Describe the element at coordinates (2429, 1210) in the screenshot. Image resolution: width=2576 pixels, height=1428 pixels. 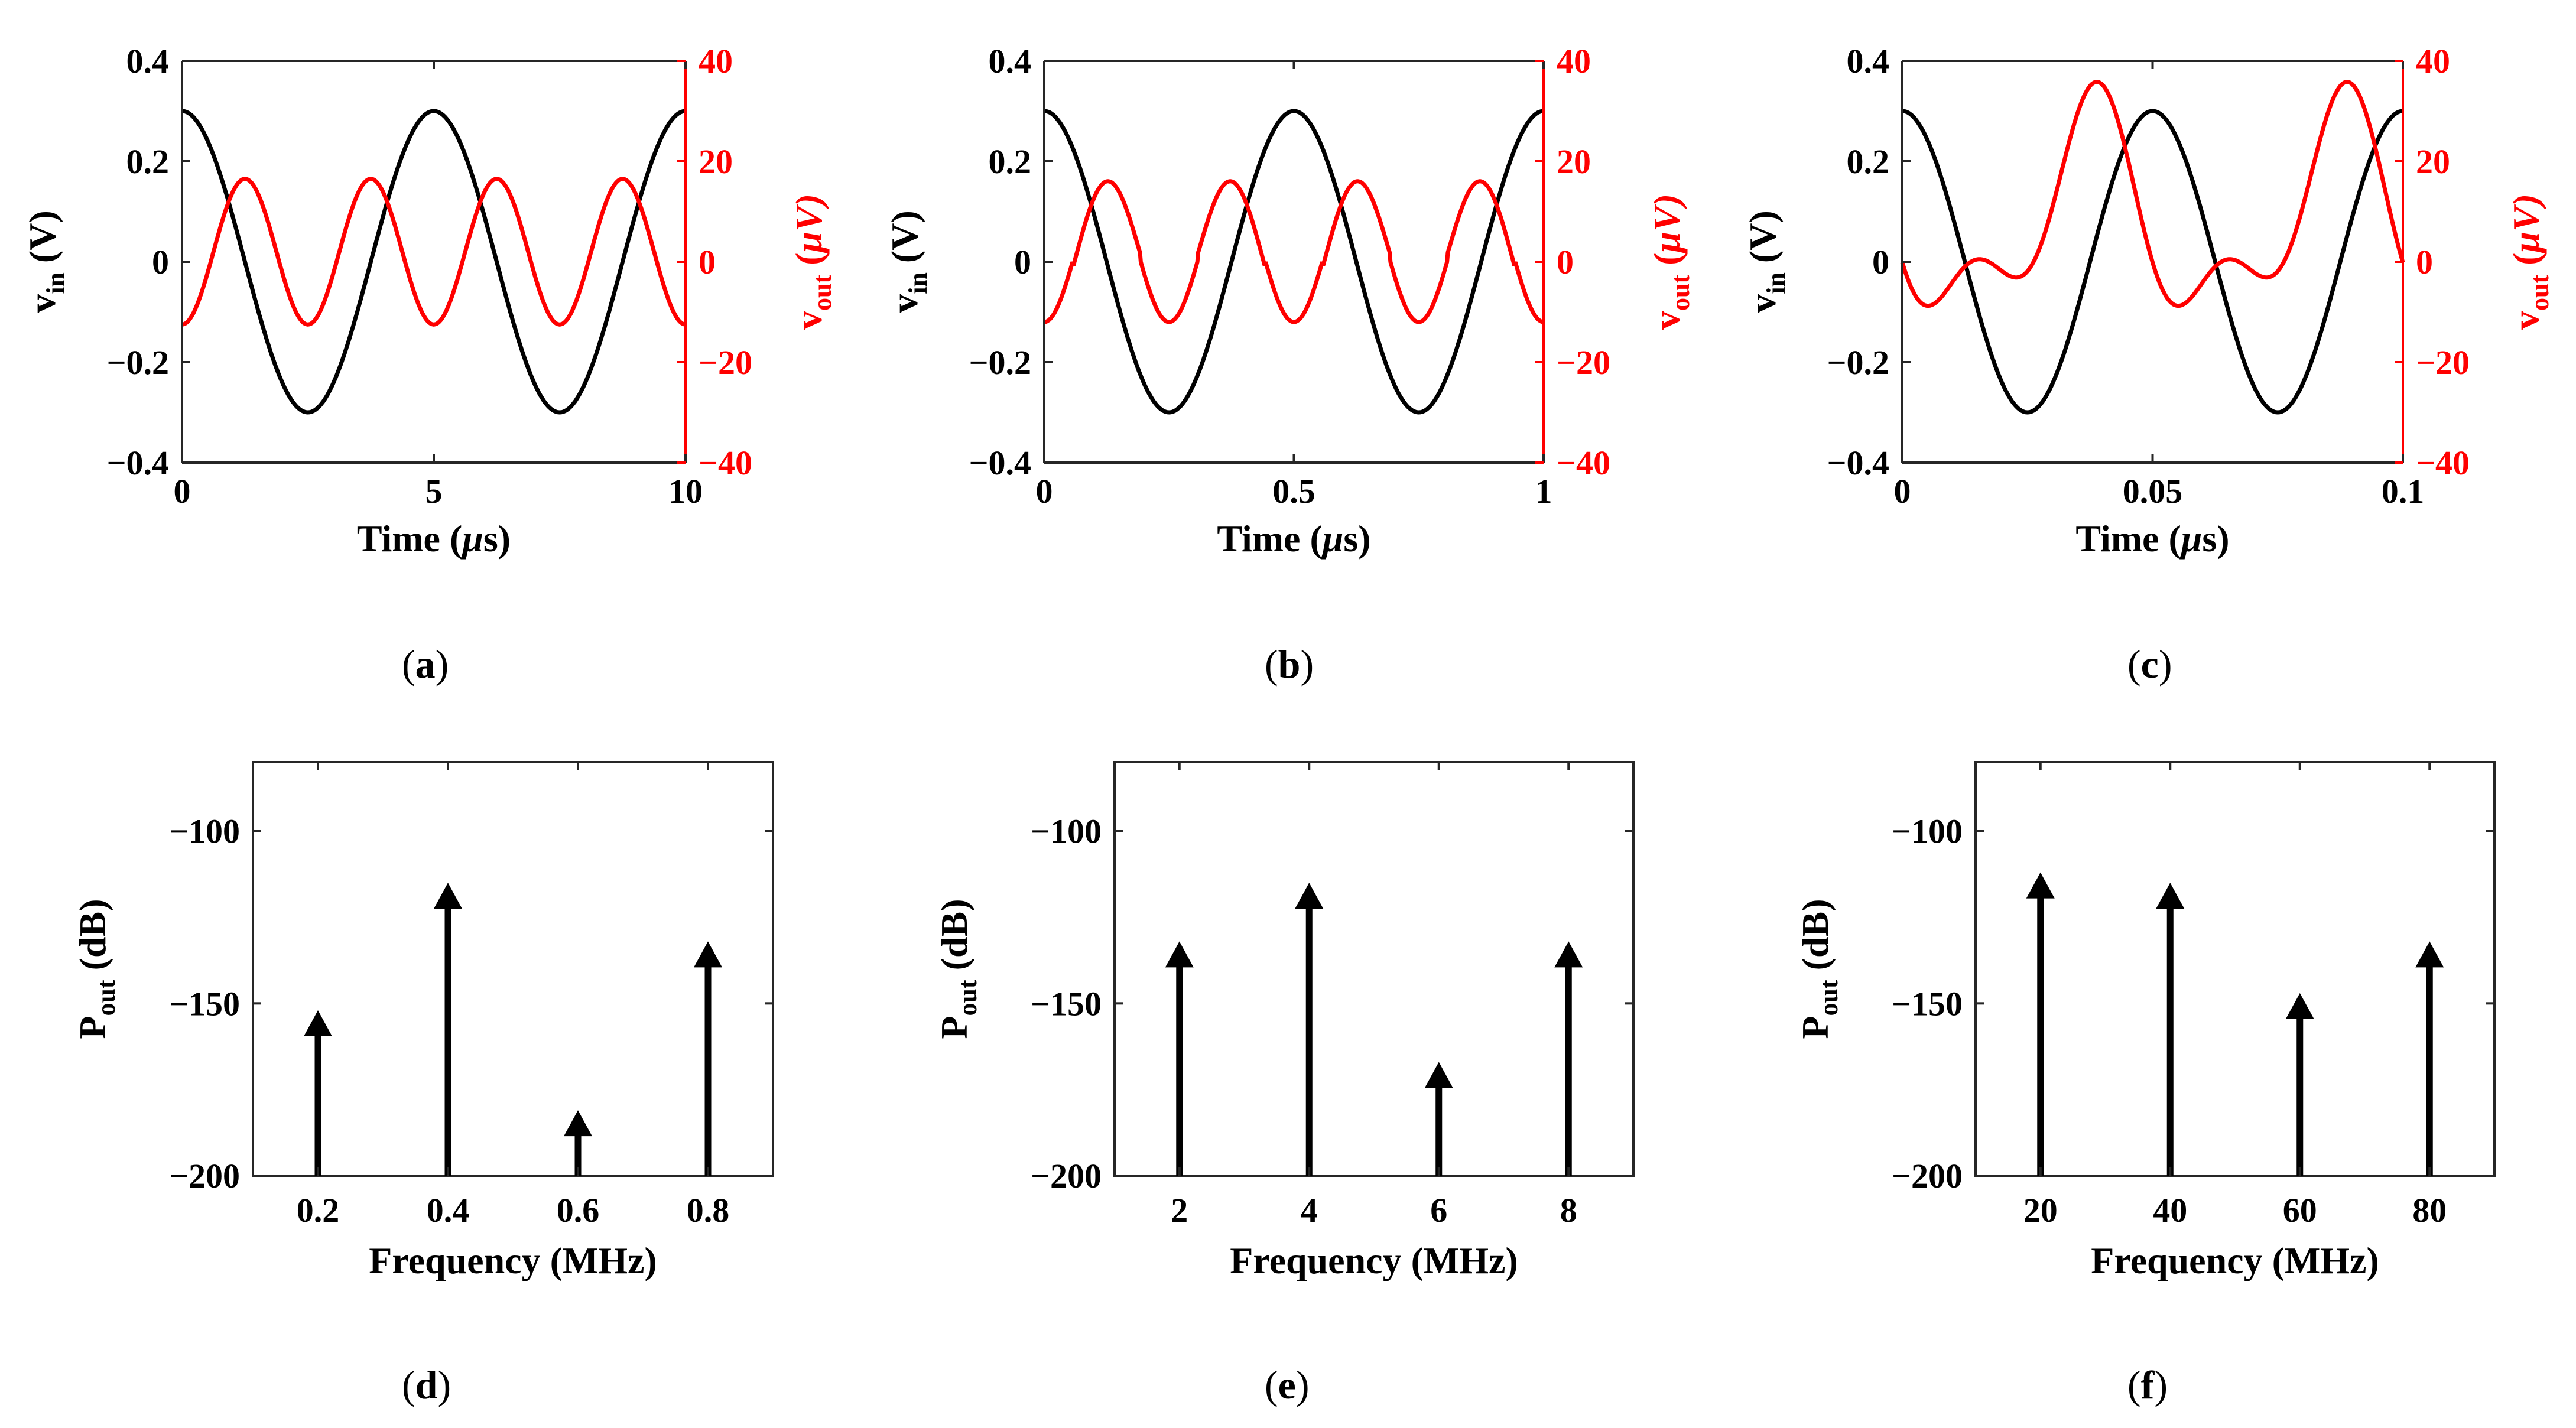
I see `x-tick-label: 80` at that location.